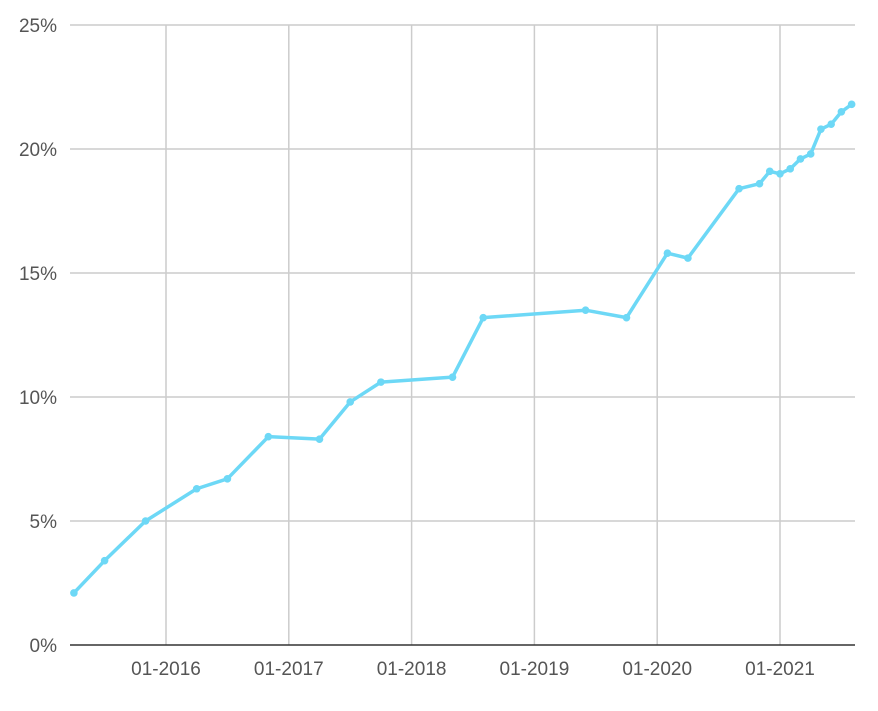  Describe the element at coordinates (38, 398) in the screenshot. I see `y-tick-label: 10%` at that location.